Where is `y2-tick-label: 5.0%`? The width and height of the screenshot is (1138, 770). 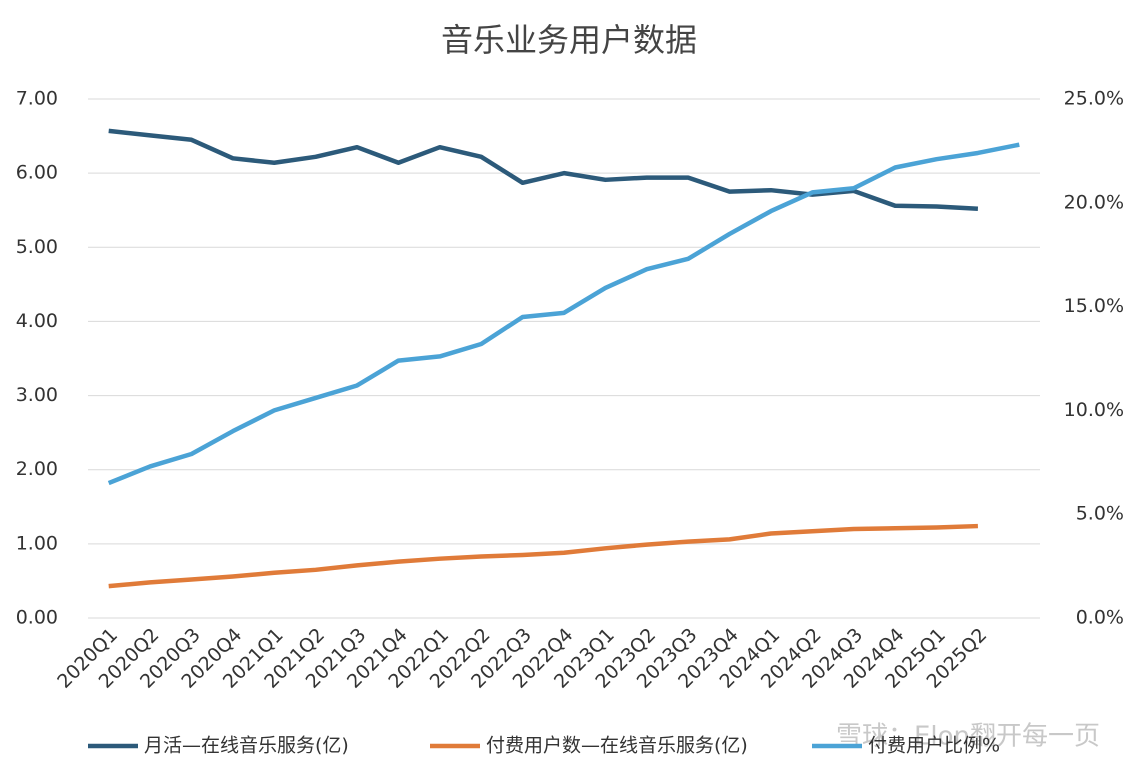
y2-tick-label: 5.0% is located at coordinates (1100, 514).